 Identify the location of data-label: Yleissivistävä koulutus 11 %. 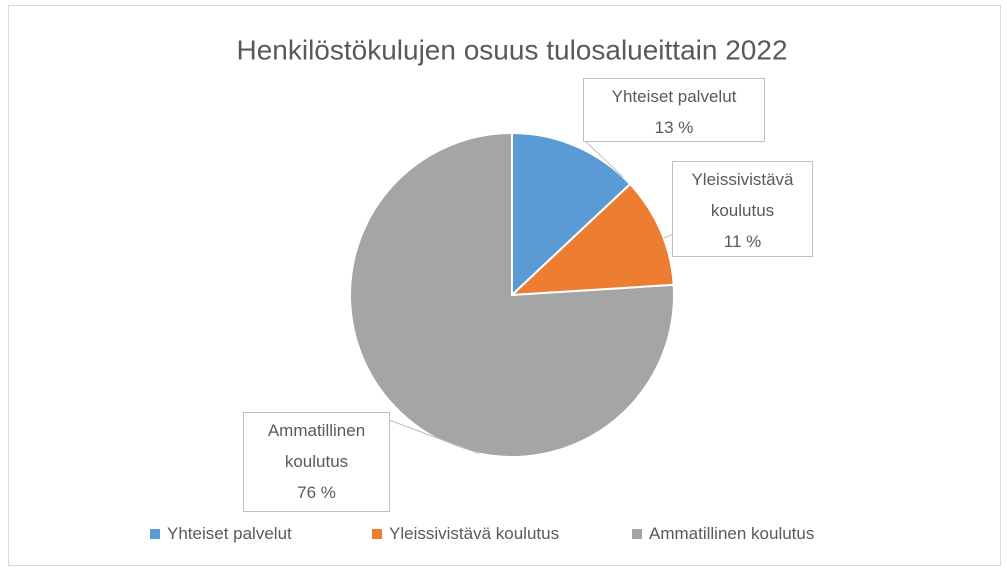
(742, 209).